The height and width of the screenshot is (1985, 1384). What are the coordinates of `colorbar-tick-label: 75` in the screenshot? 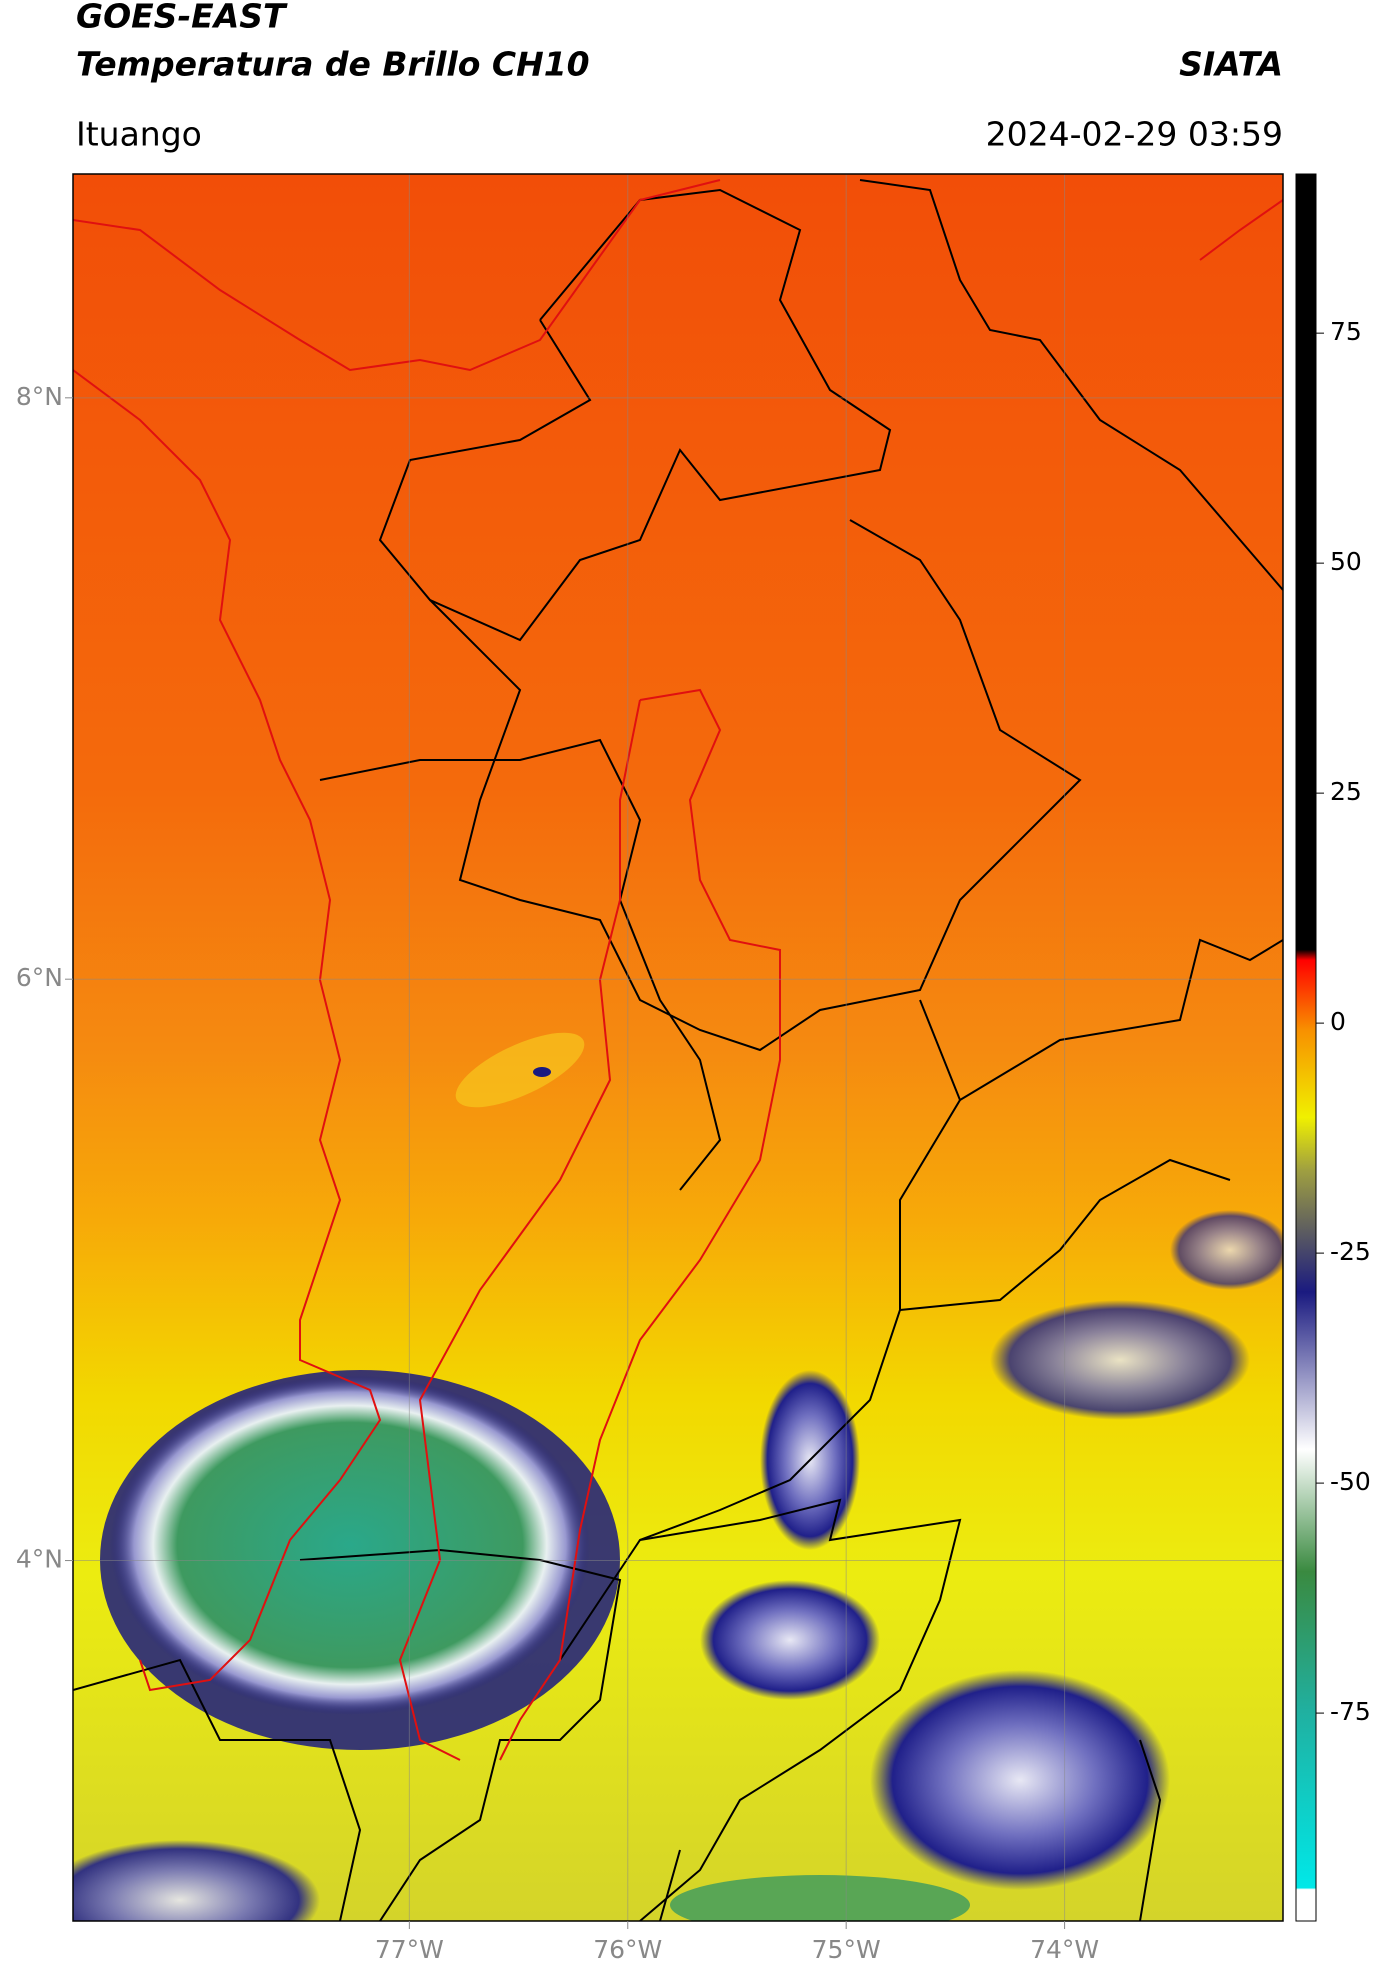 It's located at (1346, 331).